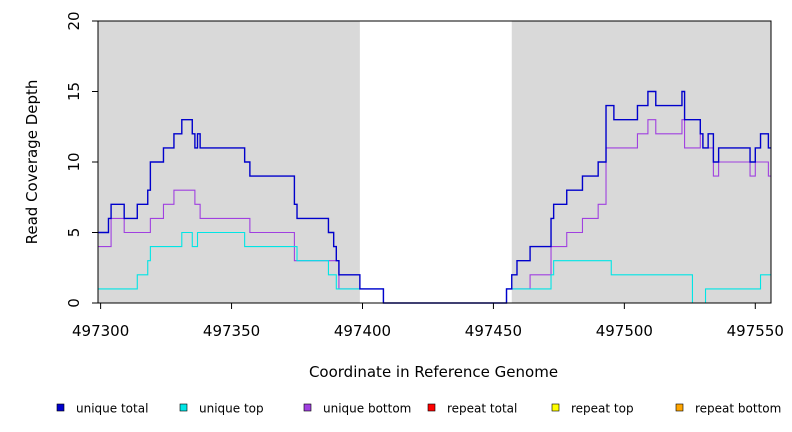 This screenshot has height=432, width=792. I want to click on y-tick-label: 10, so click(74, 161).